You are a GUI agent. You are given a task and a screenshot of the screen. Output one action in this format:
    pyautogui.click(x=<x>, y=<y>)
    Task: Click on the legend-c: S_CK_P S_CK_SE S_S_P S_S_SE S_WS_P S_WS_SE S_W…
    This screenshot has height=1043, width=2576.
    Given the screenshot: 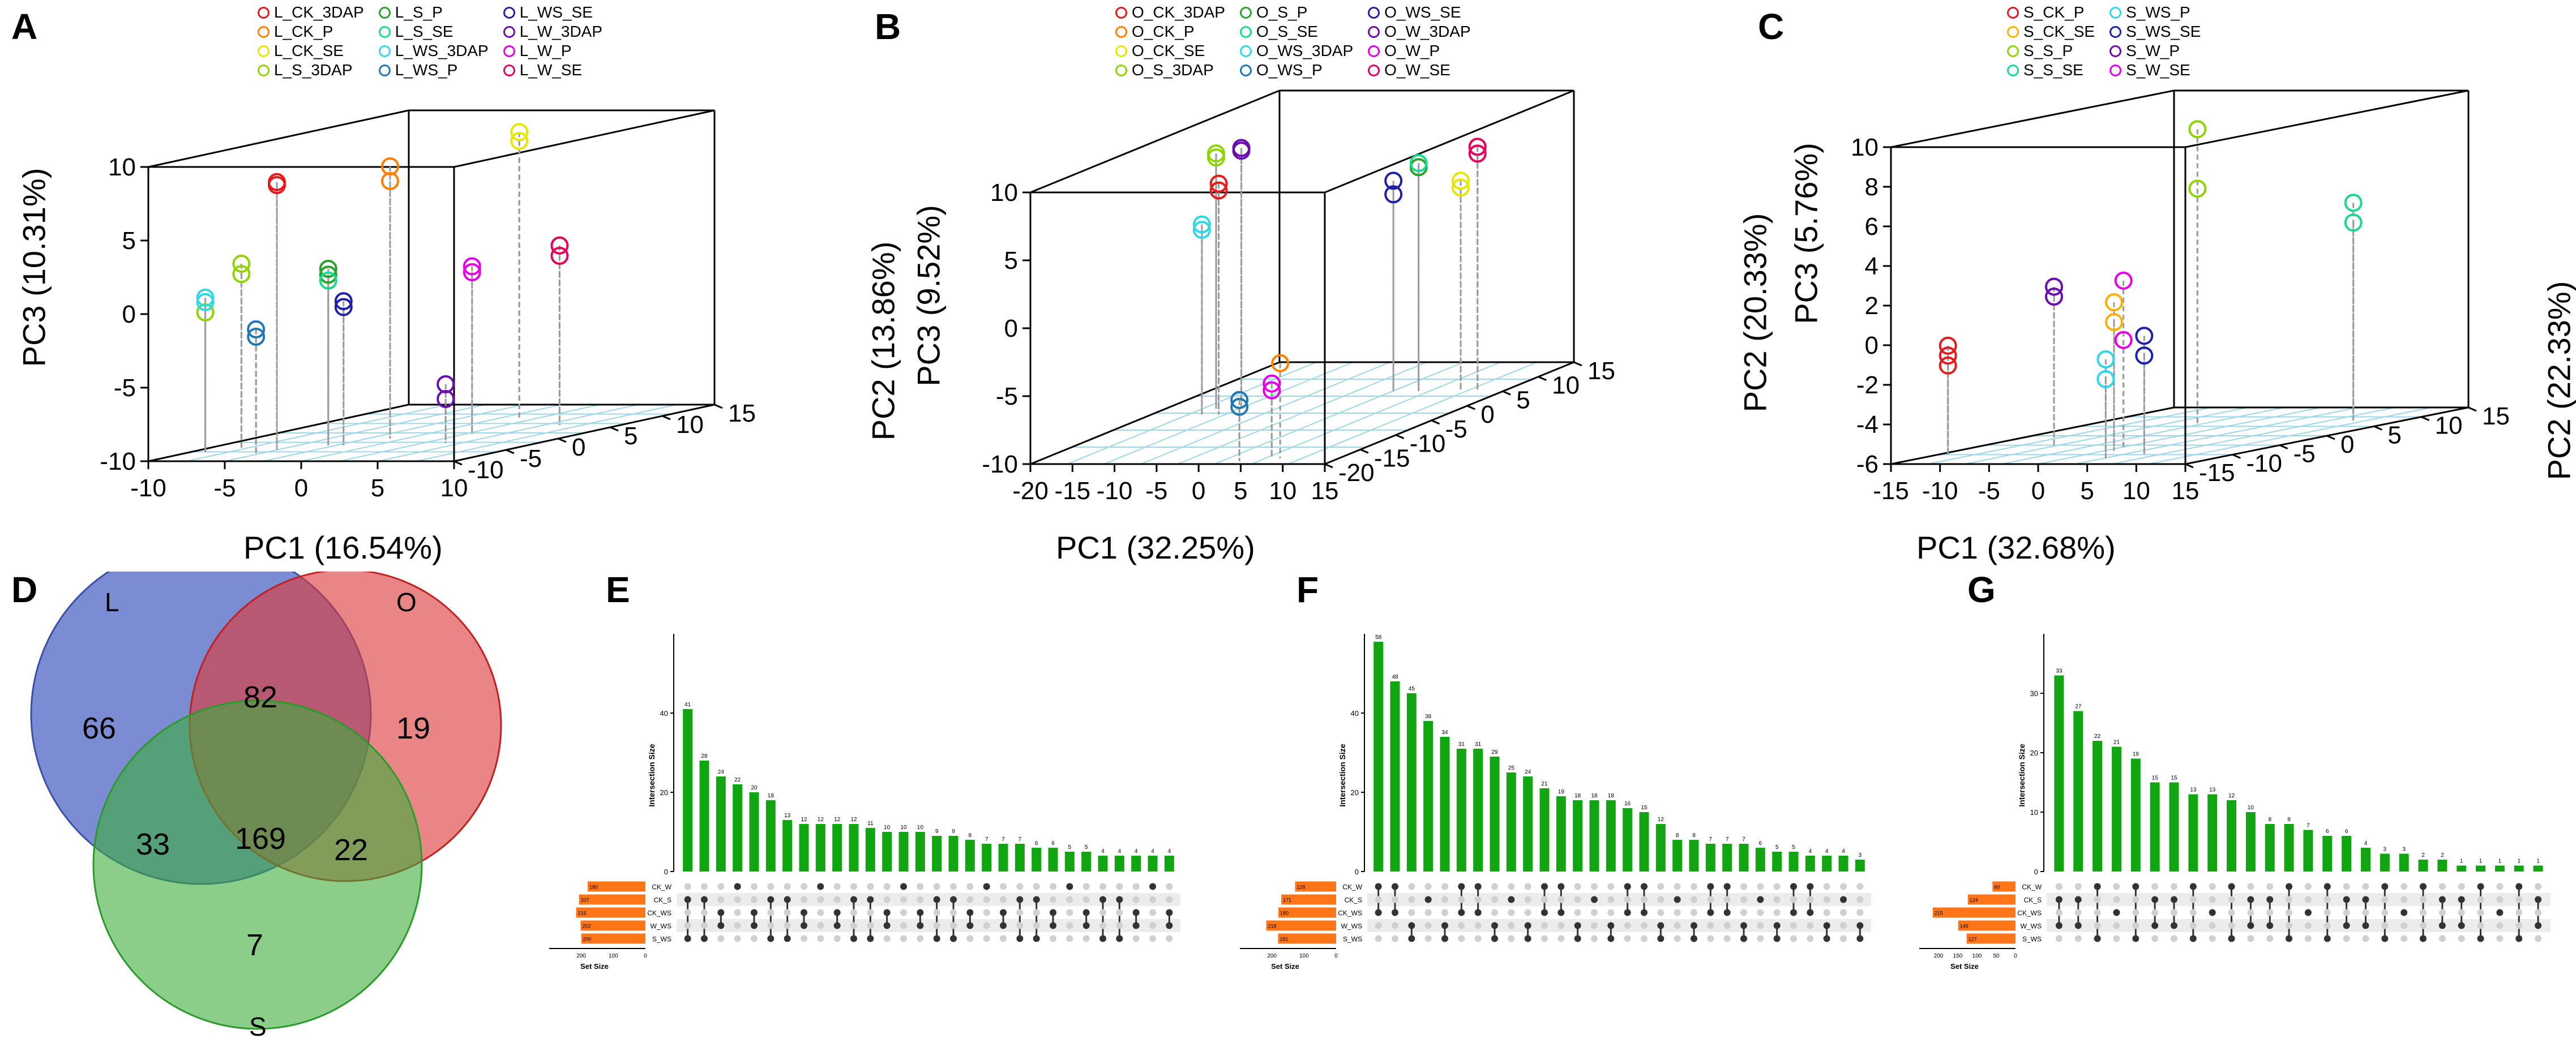 What is the action you would take?
    pyautogui.click(x=2104, y=41)
    